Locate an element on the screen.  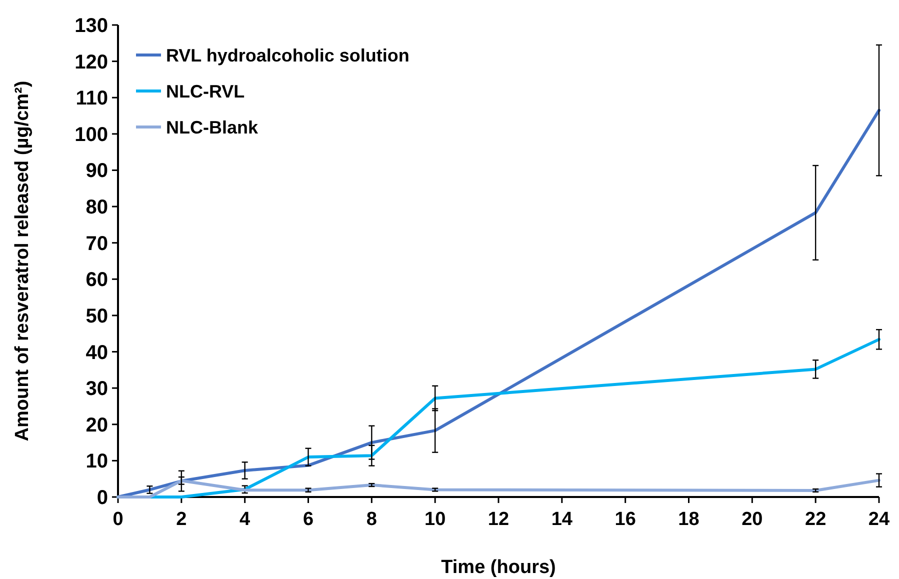
y-tick-label: 40 is located at coordinates (97, 353).